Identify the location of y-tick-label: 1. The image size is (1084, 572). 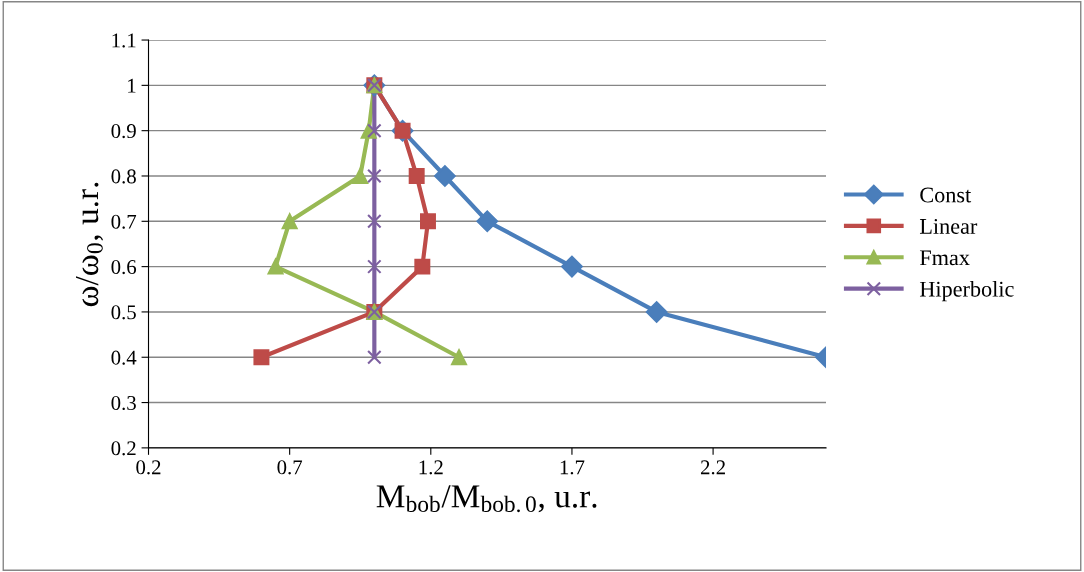
(132, 85).